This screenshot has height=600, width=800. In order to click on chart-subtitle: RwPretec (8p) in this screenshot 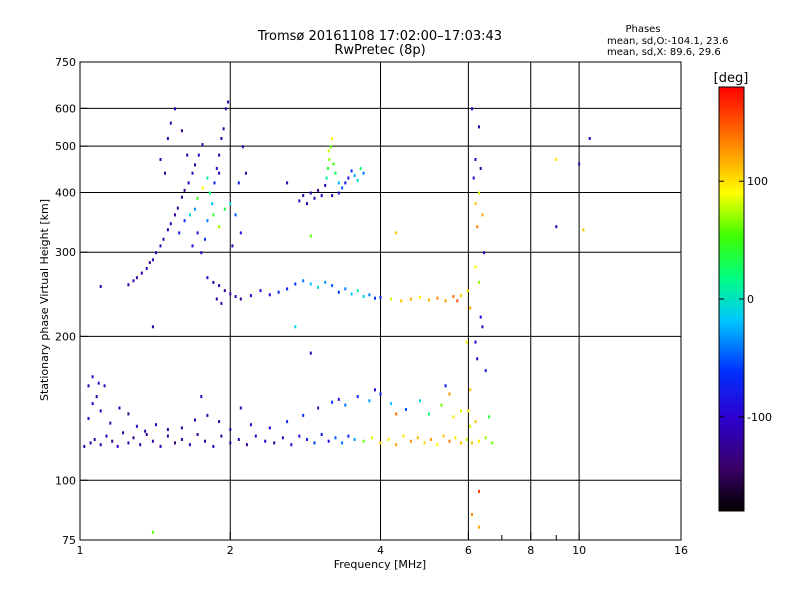, I will do `click(379, 50)`.